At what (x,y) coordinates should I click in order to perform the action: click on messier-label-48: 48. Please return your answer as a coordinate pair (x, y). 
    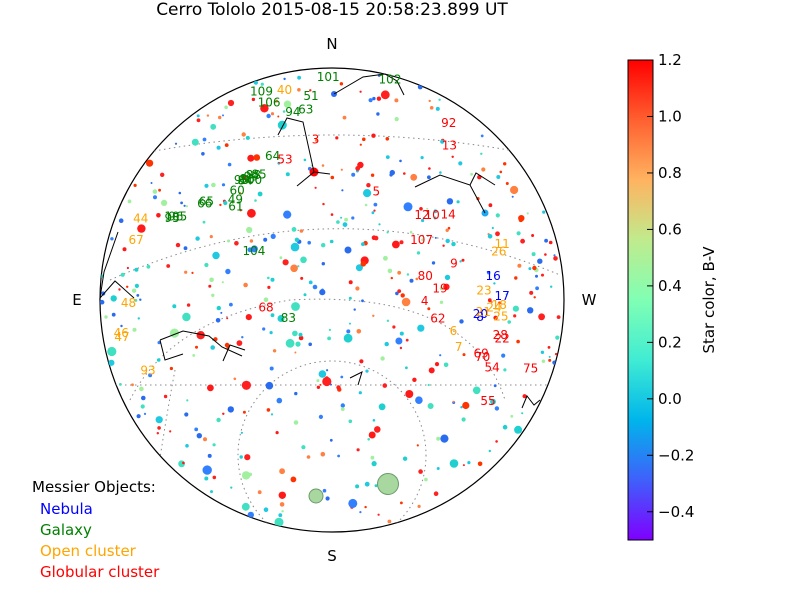
    Looking at the image, I should click on (128, 303).